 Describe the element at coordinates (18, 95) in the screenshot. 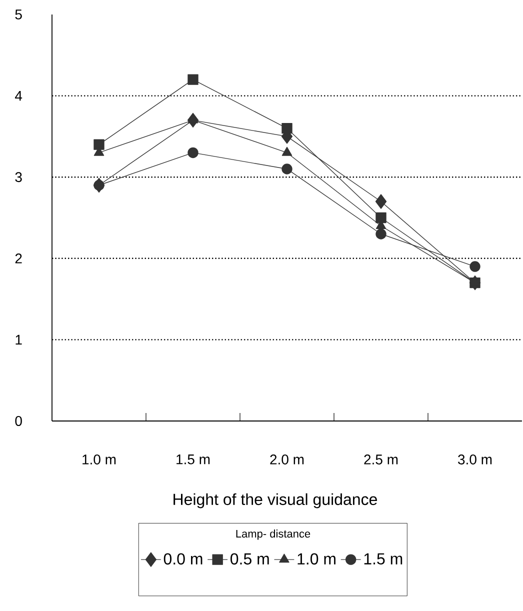

I see `y-tick-label: 4` at that location.